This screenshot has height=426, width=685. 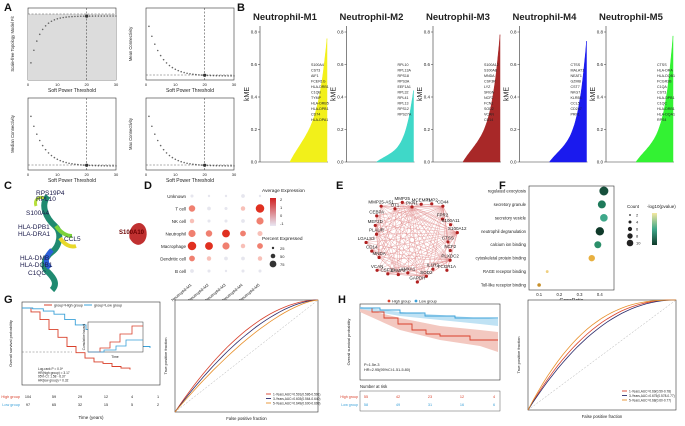 I want to click on panel-g-risk-value: 5, so click(x=132, y=405).